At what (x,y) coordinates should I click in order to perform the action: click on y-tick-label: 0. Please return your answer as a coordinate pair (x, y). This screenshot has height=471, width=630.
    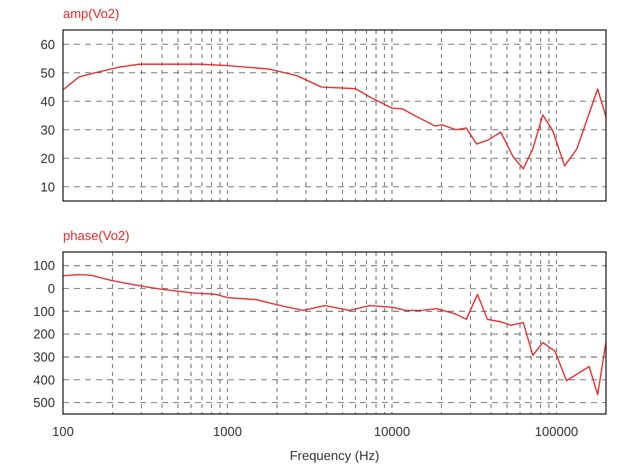
    Looking at the image, I should click on (51, 288).